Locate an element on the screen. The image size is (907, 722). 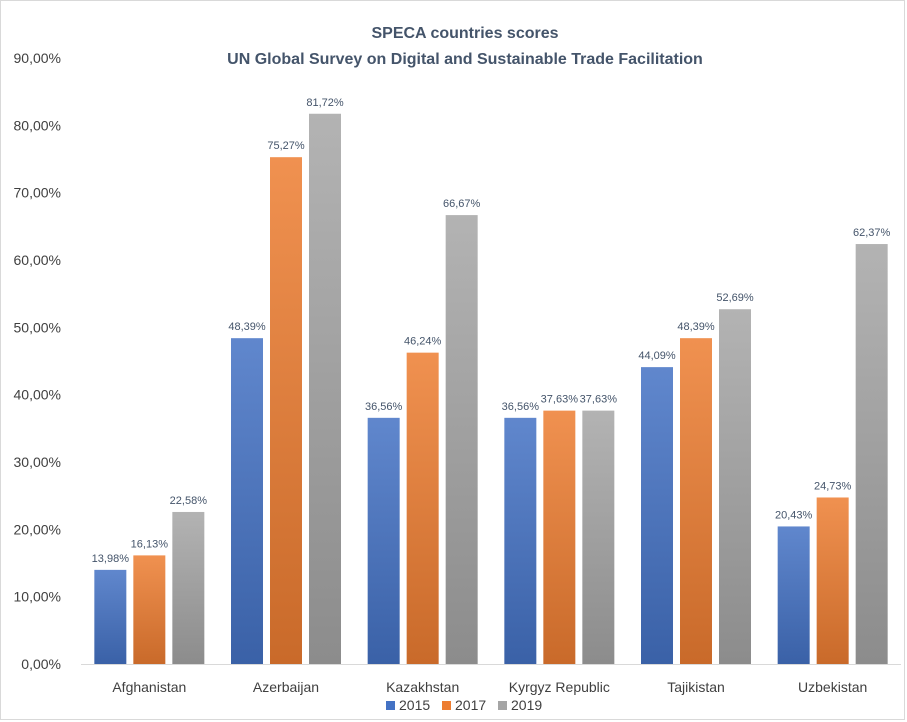
bar-2017-tajikistan is located at coordinates (696, 501).